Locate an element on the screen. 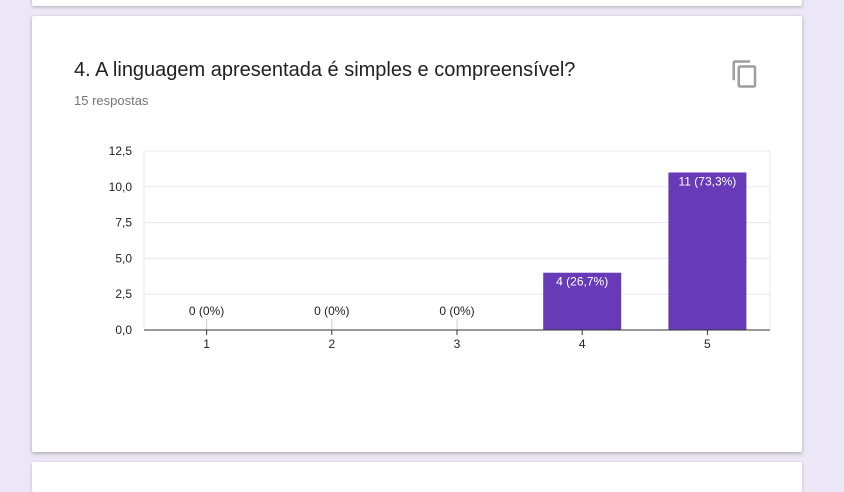 This screenshot has width=844, height=492. y-tick-label: 7,5 is located at coordinates (123, 223).